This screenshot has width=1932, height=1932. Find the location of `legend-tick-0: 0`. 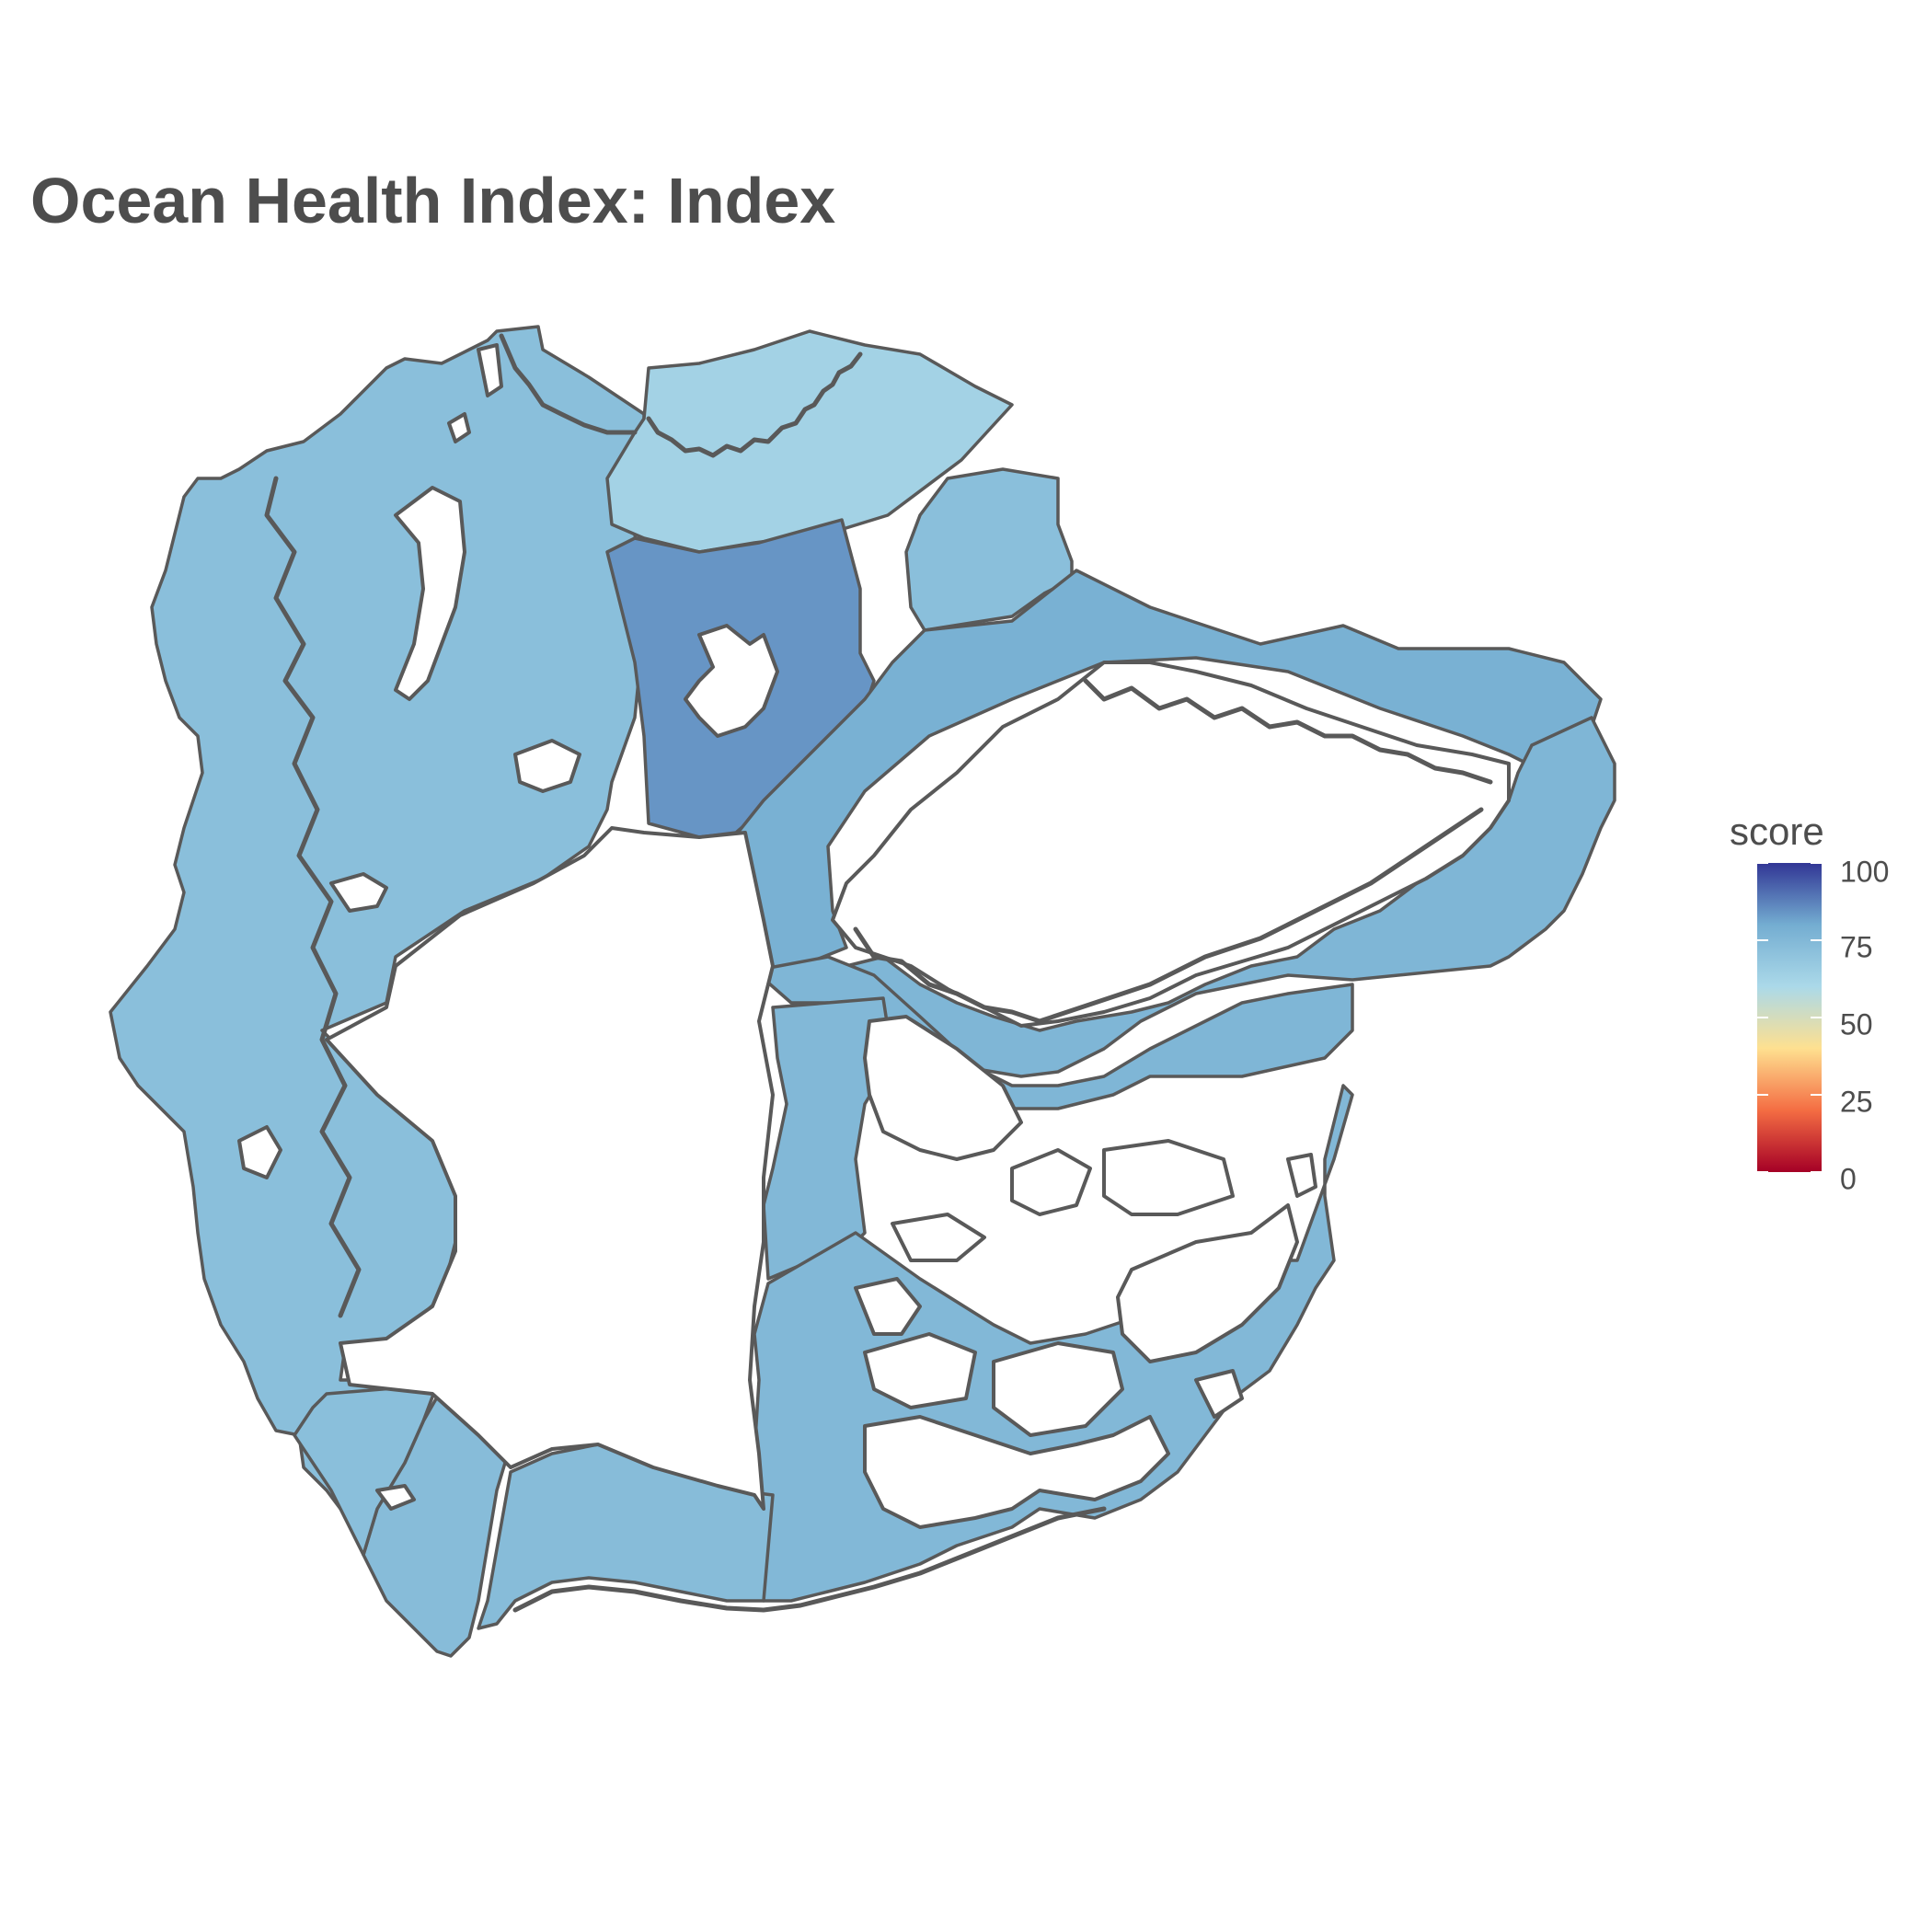

legend-tick-0: 0 is located at coordinates (1848, 1179).